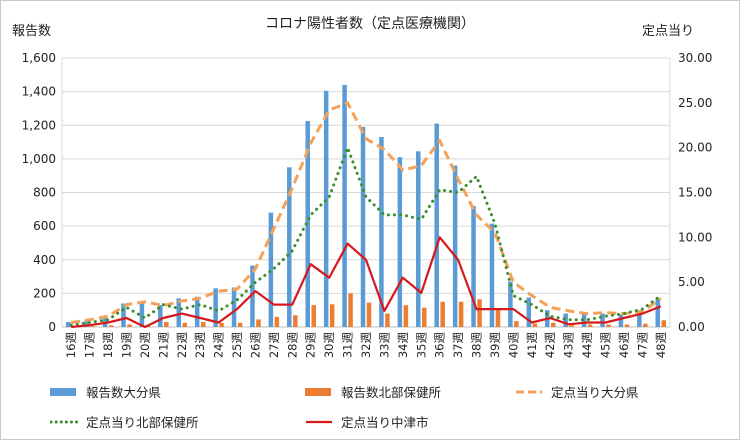  I want to click on legend-label: 報告数大分県, so click(124, 392).